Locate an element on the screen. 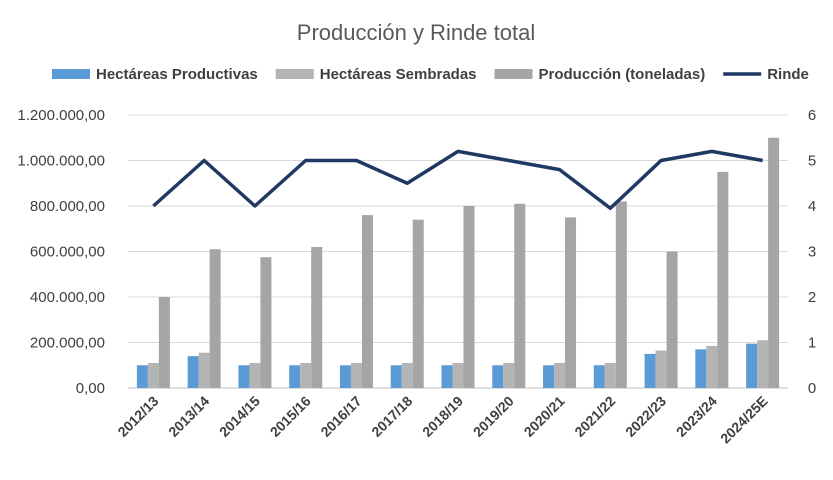  y-tick-label: 400.000,00 is located at coordinates (67, 297).